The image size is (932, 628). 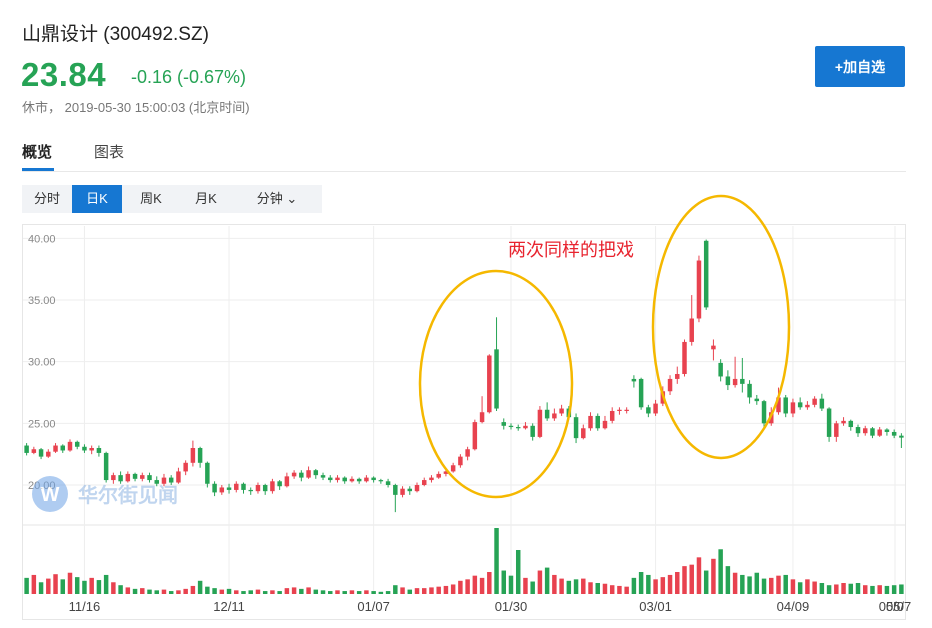 What do you see at coordinates (151, 198) in the screenshot?
I see `period-weekly-button: 周K` at bounding box center [151, 198].